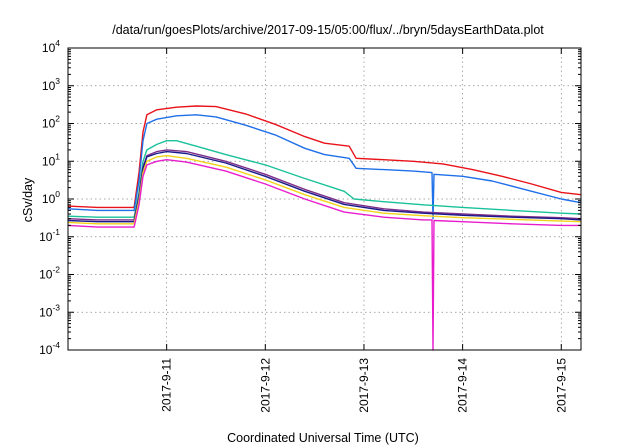 The width and height of the screenshot is (640, 448). I want to click on y-tick-labels: 10⁻⁴ 10⁻³ 10⁻² 10⁻¹ 10⁰ 10¹ 10² 10³ 10⁴, so click(49, 197).